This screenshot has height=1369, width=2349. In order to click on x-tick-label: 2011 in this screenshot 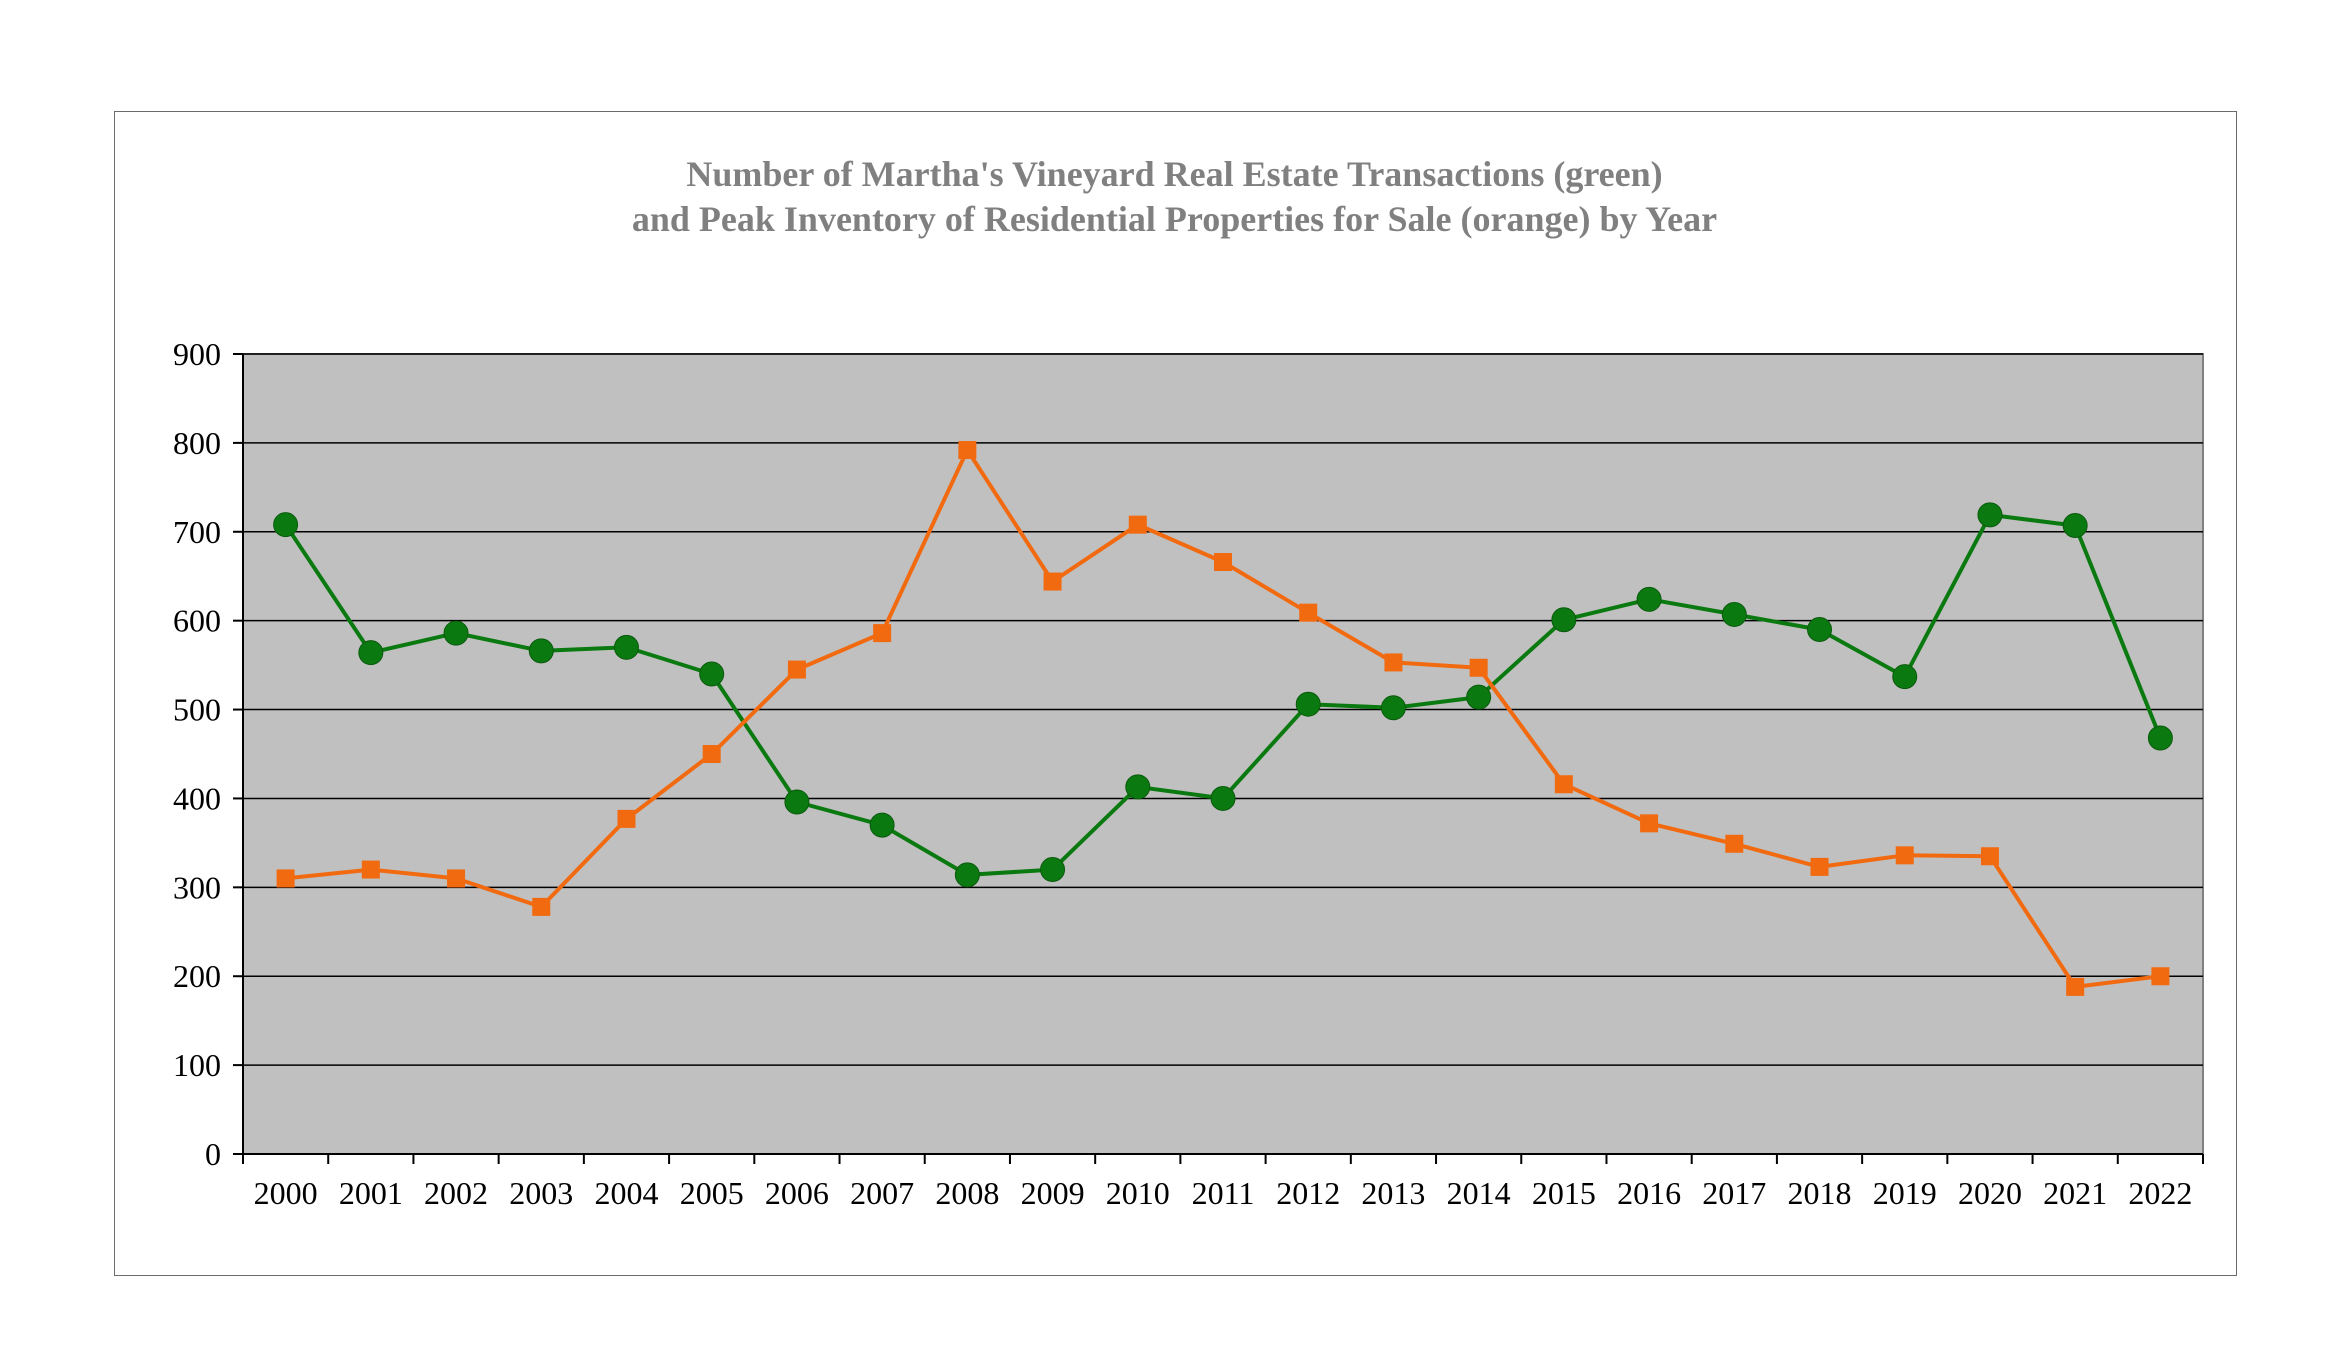, I will do `click(1223, 1193)`.